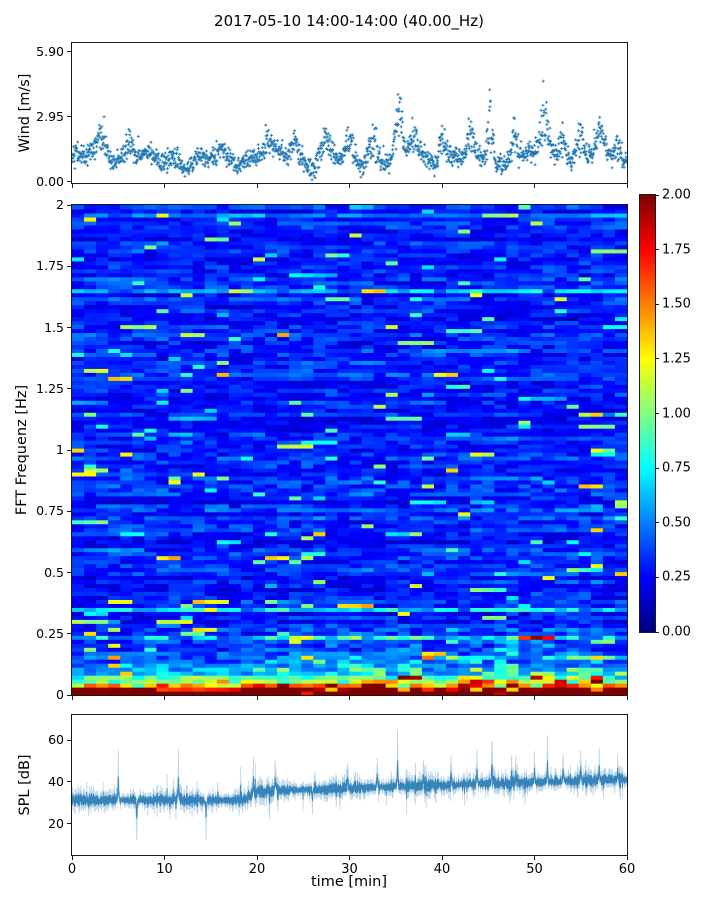  Describe the element at coordinates (25, 785) in the screenshot. I see `spl-y-axis-label: SPL [dB]` at that location.